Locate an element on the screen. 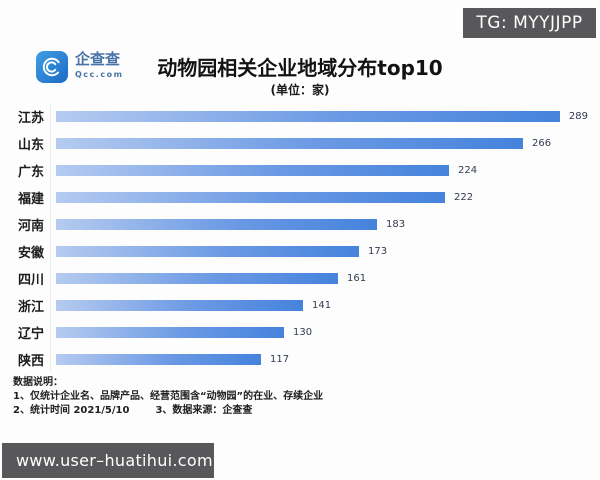 Image resolution: width=600 pixels, height=480 pixels. qcc-logo-icon is located at coordinates (52, 67).